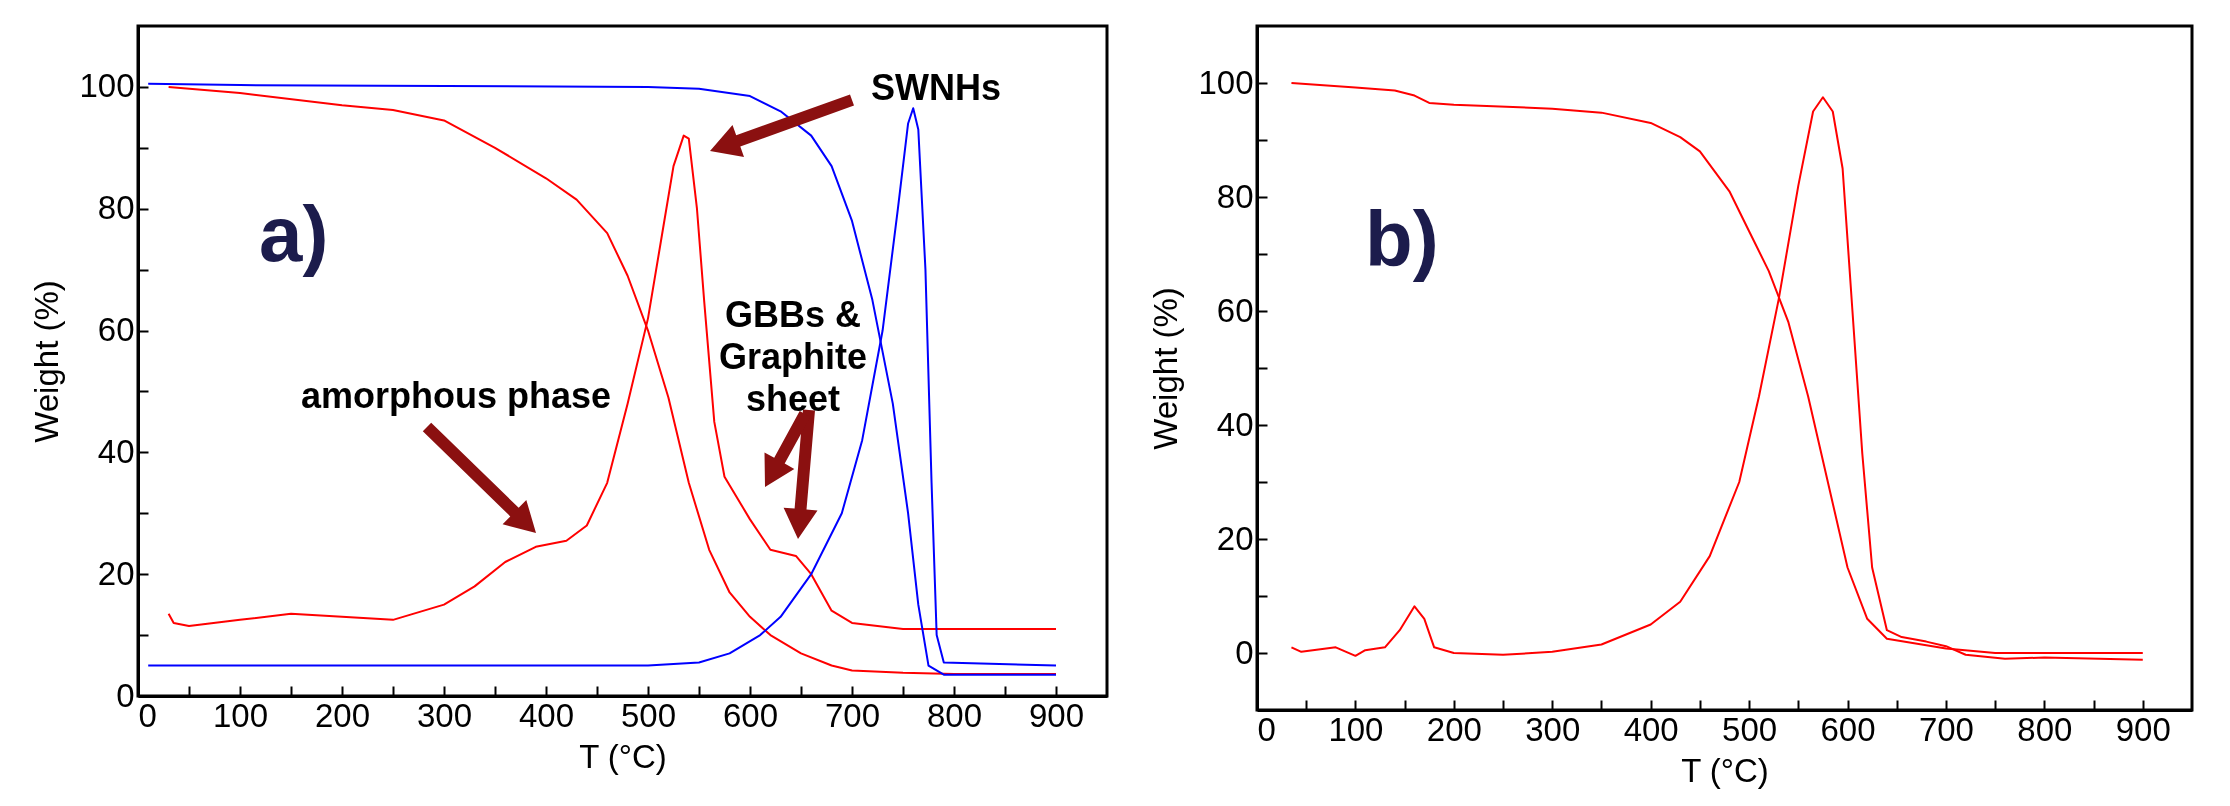 This screenshot has height=806, width=2230. What do you see at coordinates (1402, 239) in the screenshot?
I see `annotation: b)` at bounding box center [1402, 239].